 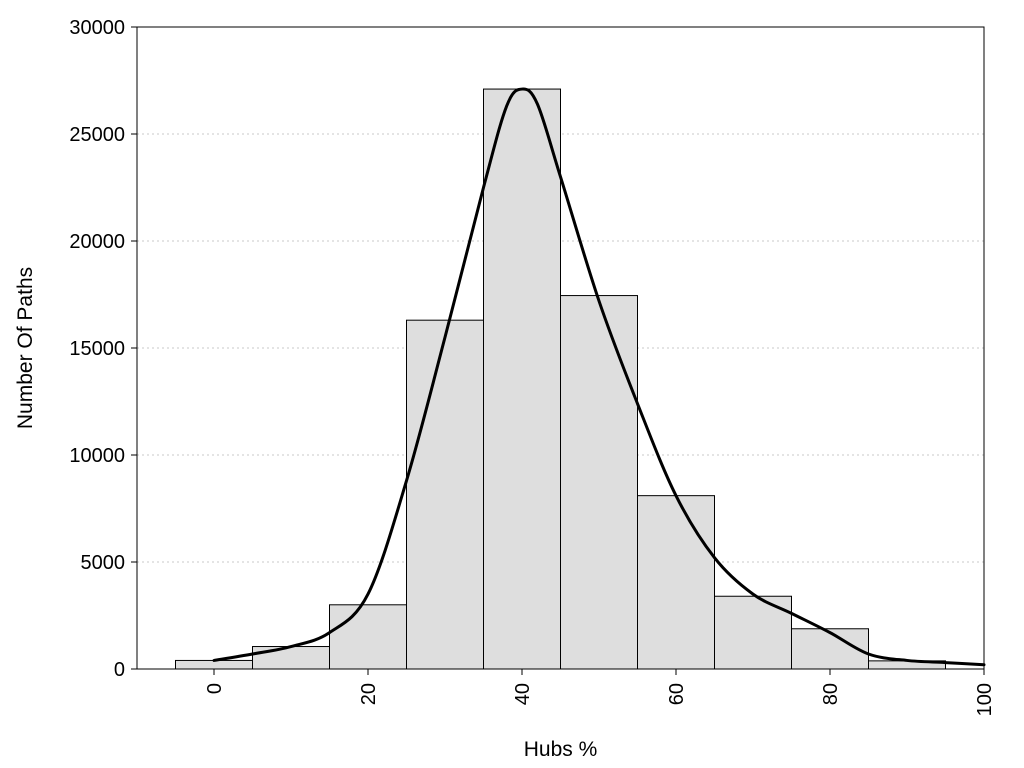 What do you see at coordinates (97, 28) in the screenshot?
I see `y-tick-label-6: 30000` at bounding box center [97, 28].